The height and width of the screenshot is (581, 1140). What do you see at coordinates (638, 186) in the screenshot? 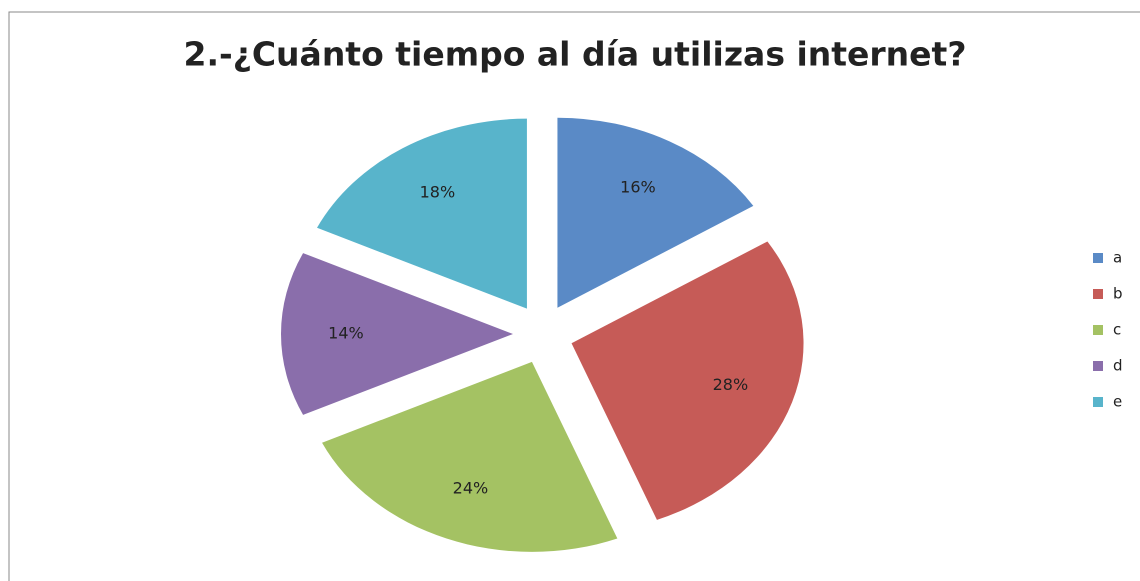
I see `data-label: 16%` at bounding box center [638, 186].